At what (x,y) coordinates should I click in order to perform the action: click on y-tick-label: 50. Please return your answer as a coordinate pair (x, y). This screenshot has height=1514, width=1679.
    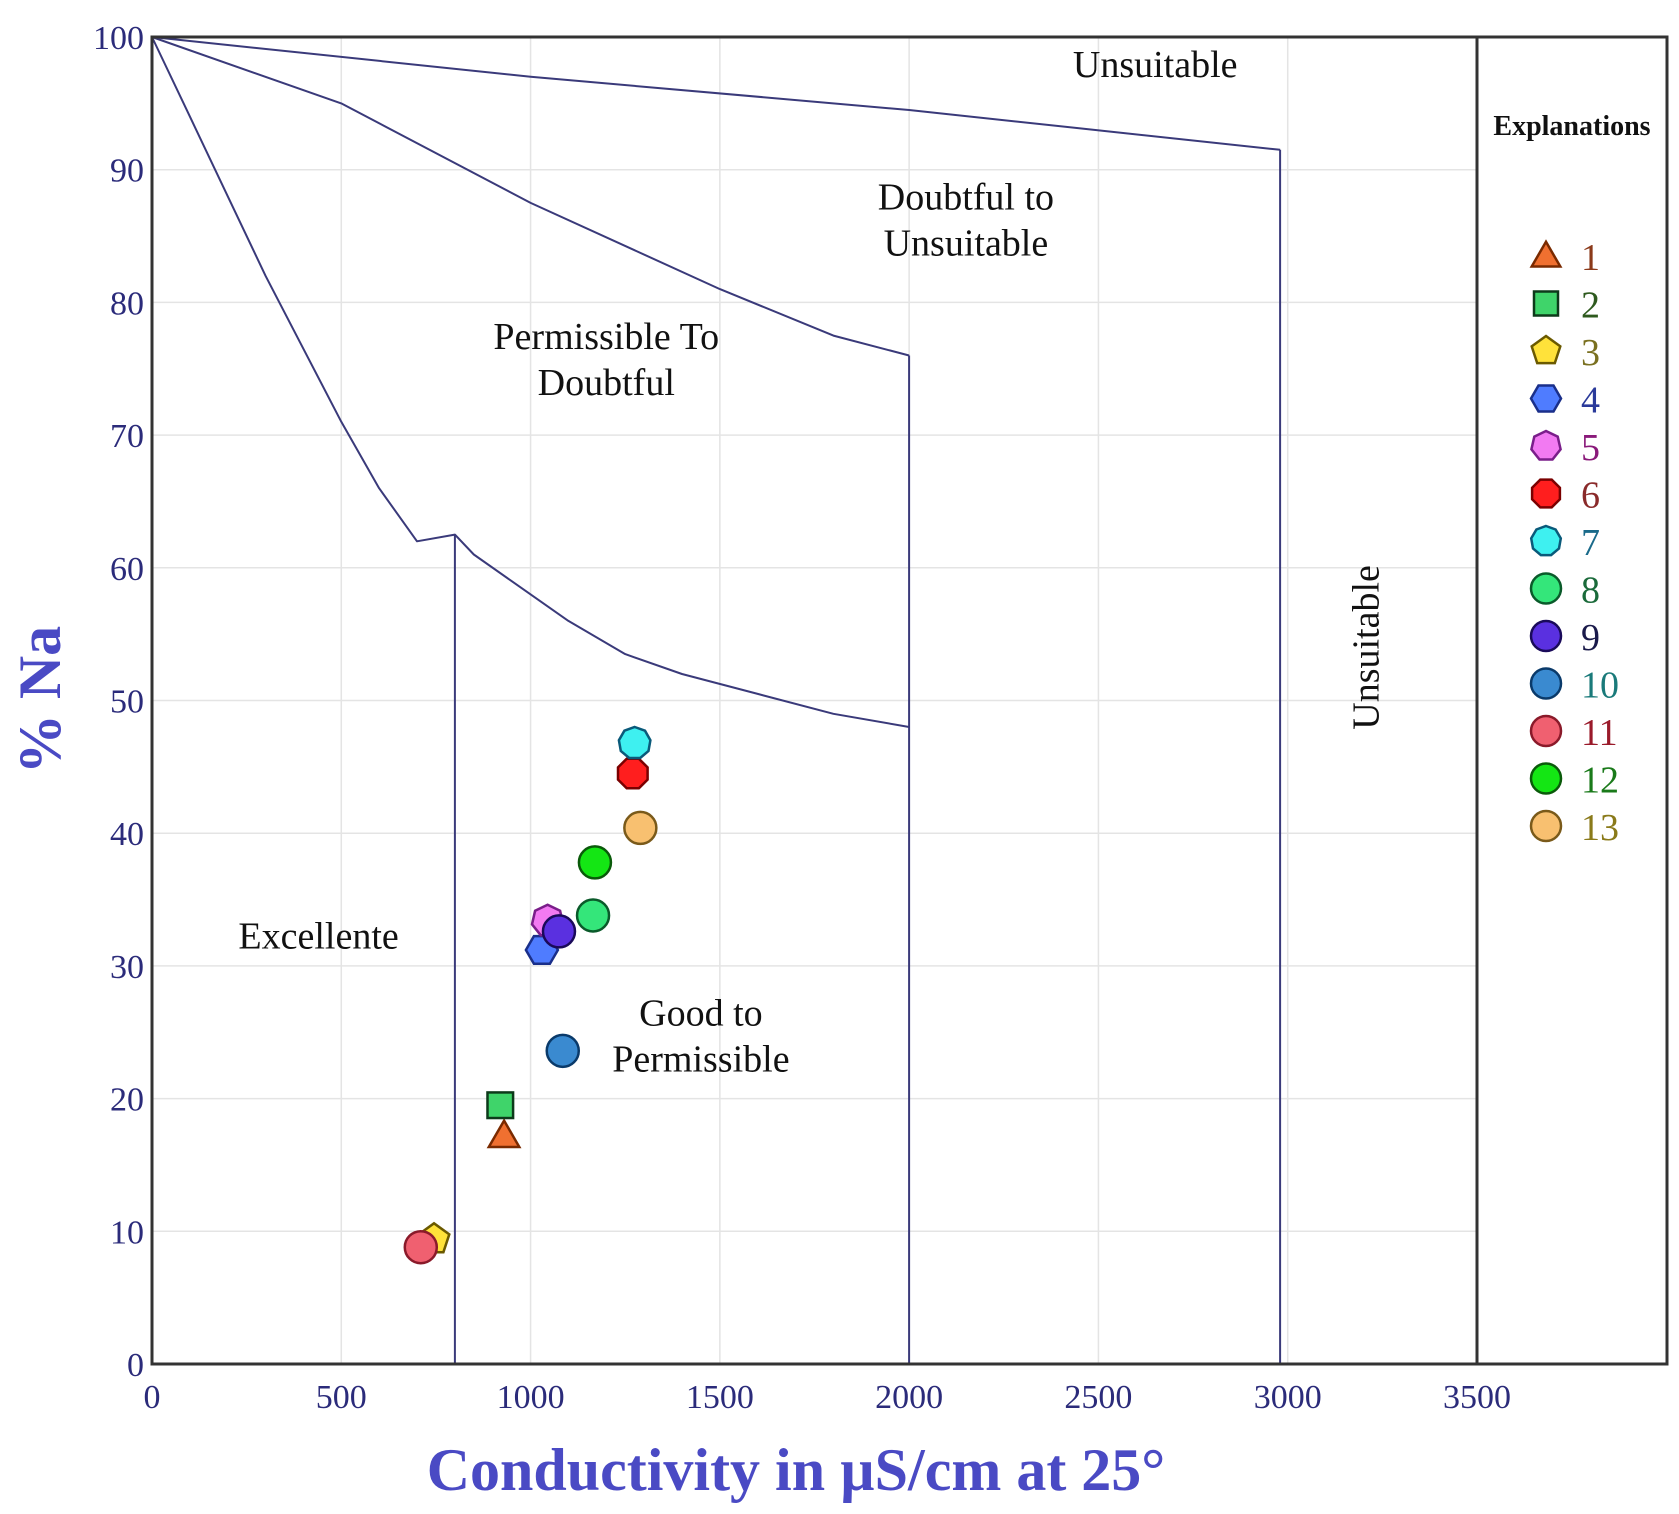
    Looking at the image, I should click on (127, 702).